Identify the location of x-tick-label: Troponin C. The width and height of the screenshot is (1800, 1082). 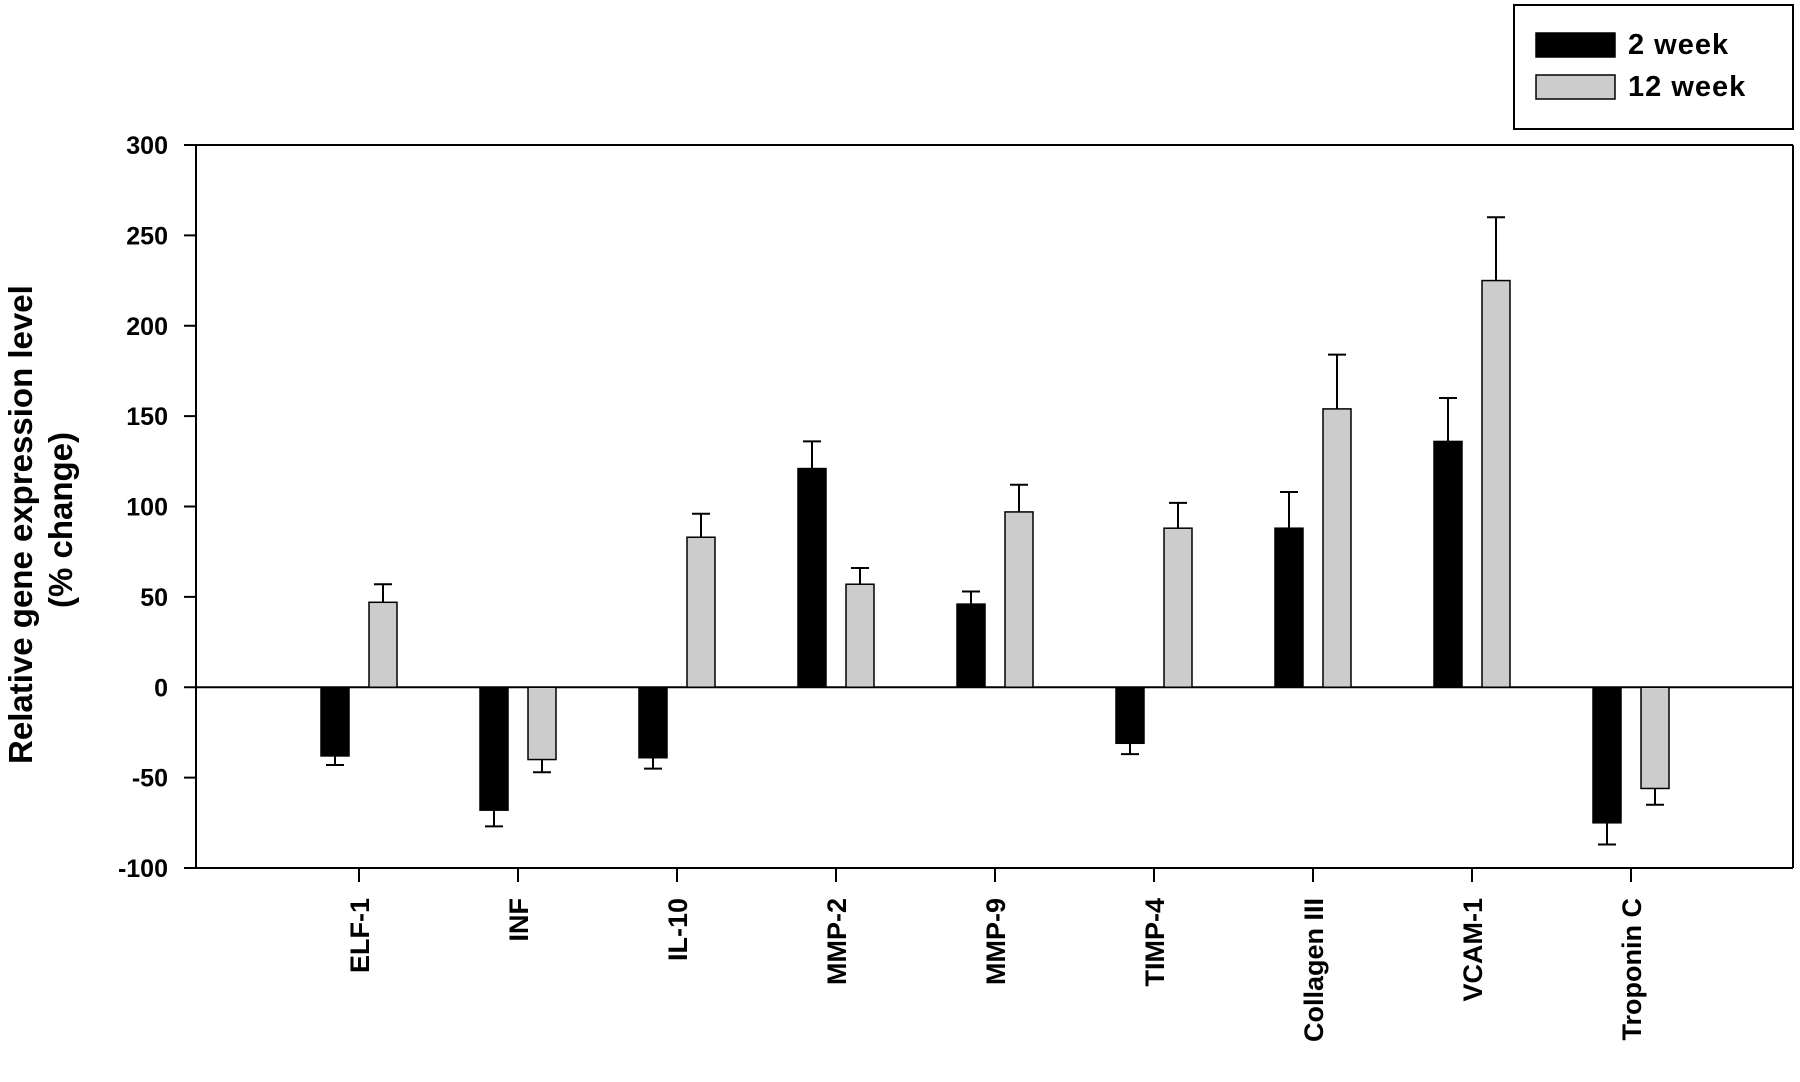
(1632, 969).